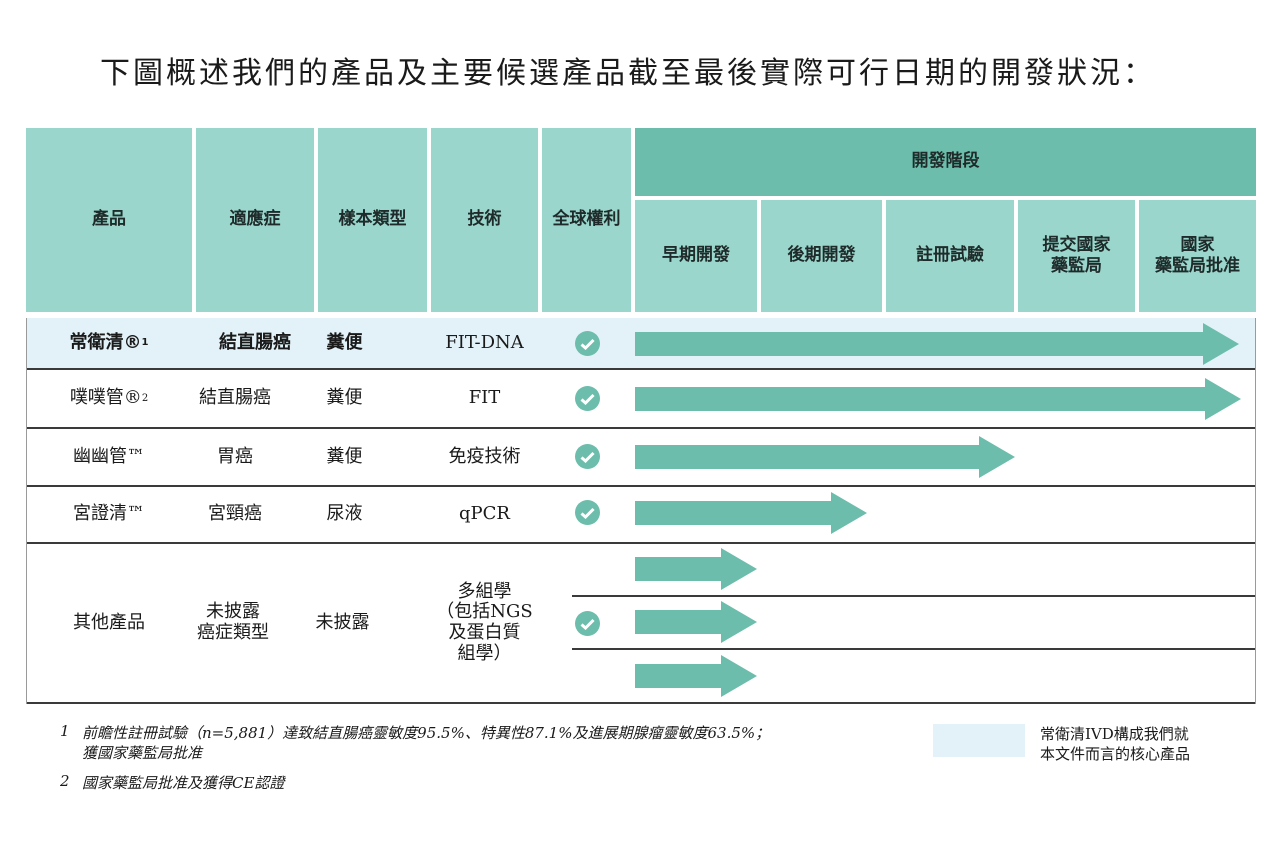 This screenshot has width=1278, height=852. I want to click on header-stage-early: 早期開發, so click(696, 256).